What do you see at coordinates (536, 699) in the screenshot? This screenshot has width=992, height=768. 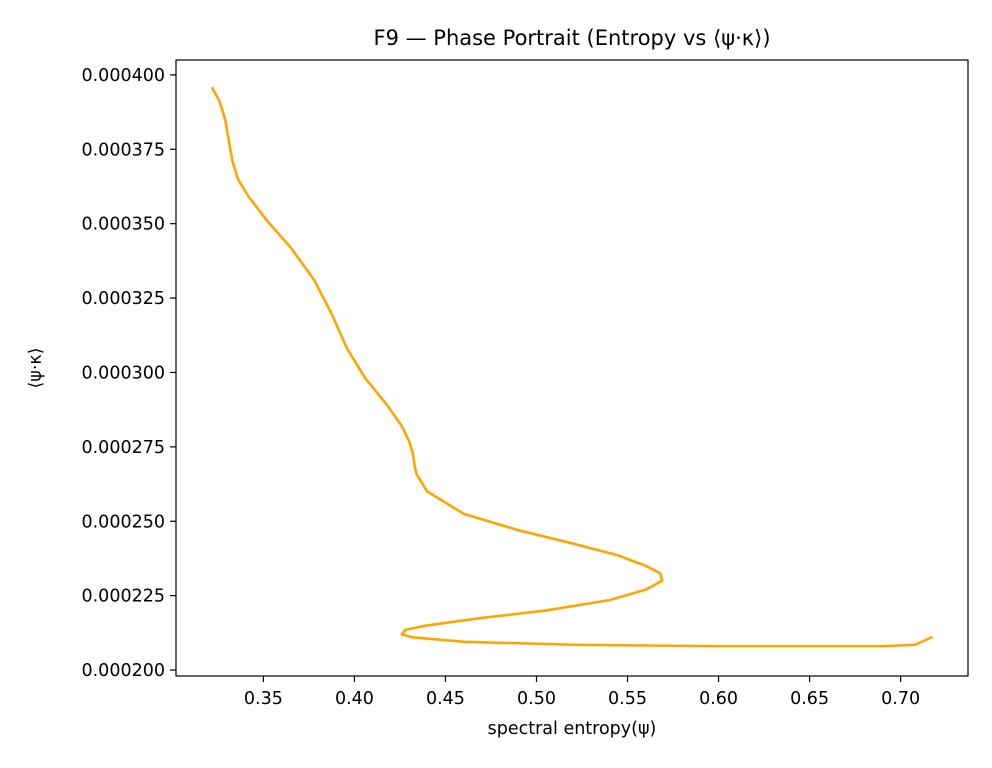 I see `x-tick-label: 0.50` at bounding box center [536, 699].